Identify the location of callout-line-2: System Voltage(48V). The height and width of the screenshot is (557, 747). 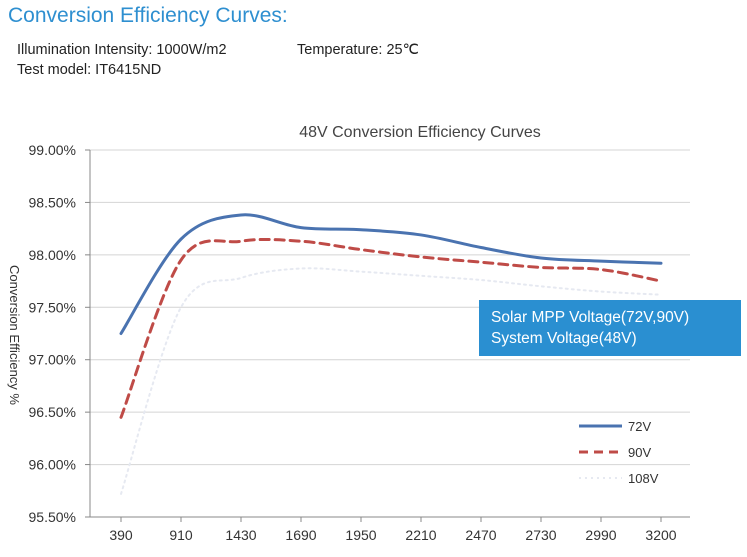
(564, 338).